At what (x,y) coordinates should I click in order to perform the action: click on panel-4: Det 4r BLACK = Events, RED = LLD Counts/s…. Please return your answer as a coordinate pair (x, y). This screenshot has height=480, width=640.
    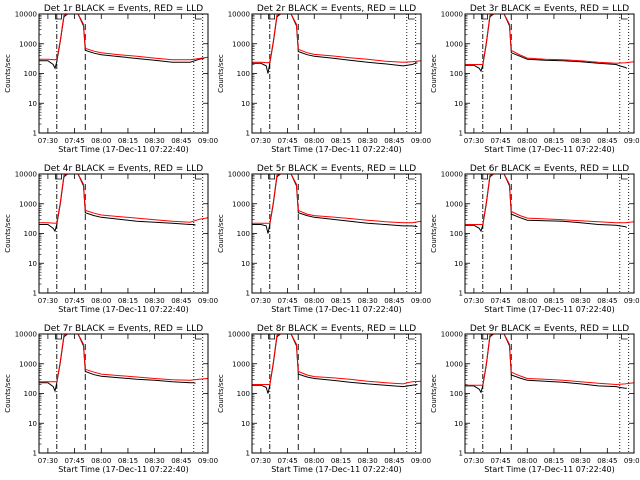
    Looking at the image, I should click on (111, 239).